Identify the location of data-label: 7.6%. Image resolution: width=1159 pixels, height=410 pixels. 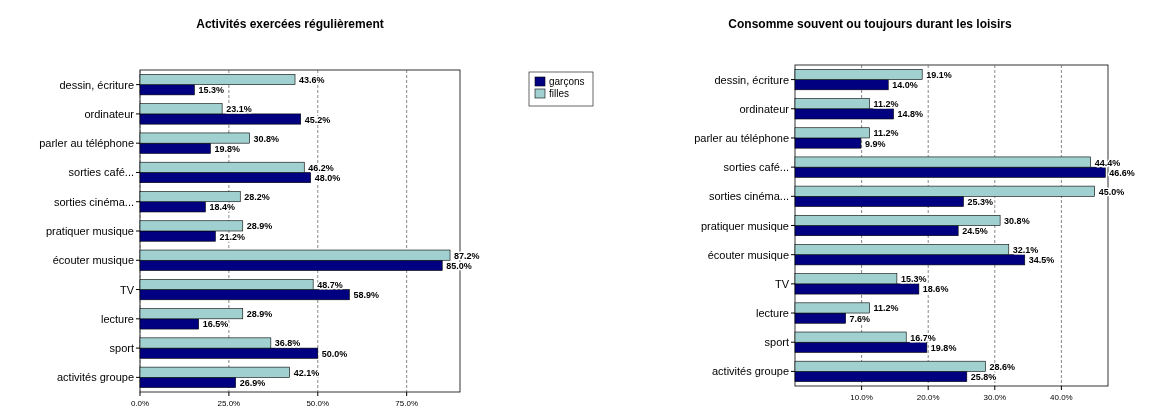
(860, 318).